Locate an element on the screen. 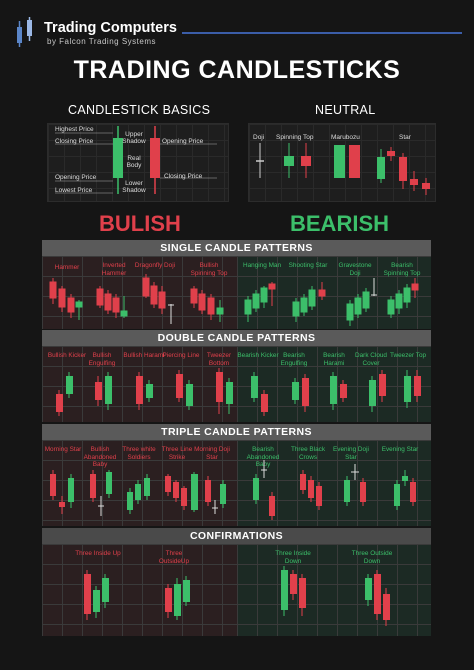 Image resolution: width=474 pixels, height=670 pixels. triple-band: TRIPLE CANDLE PATTERNS is located at coordinates (236, 432).